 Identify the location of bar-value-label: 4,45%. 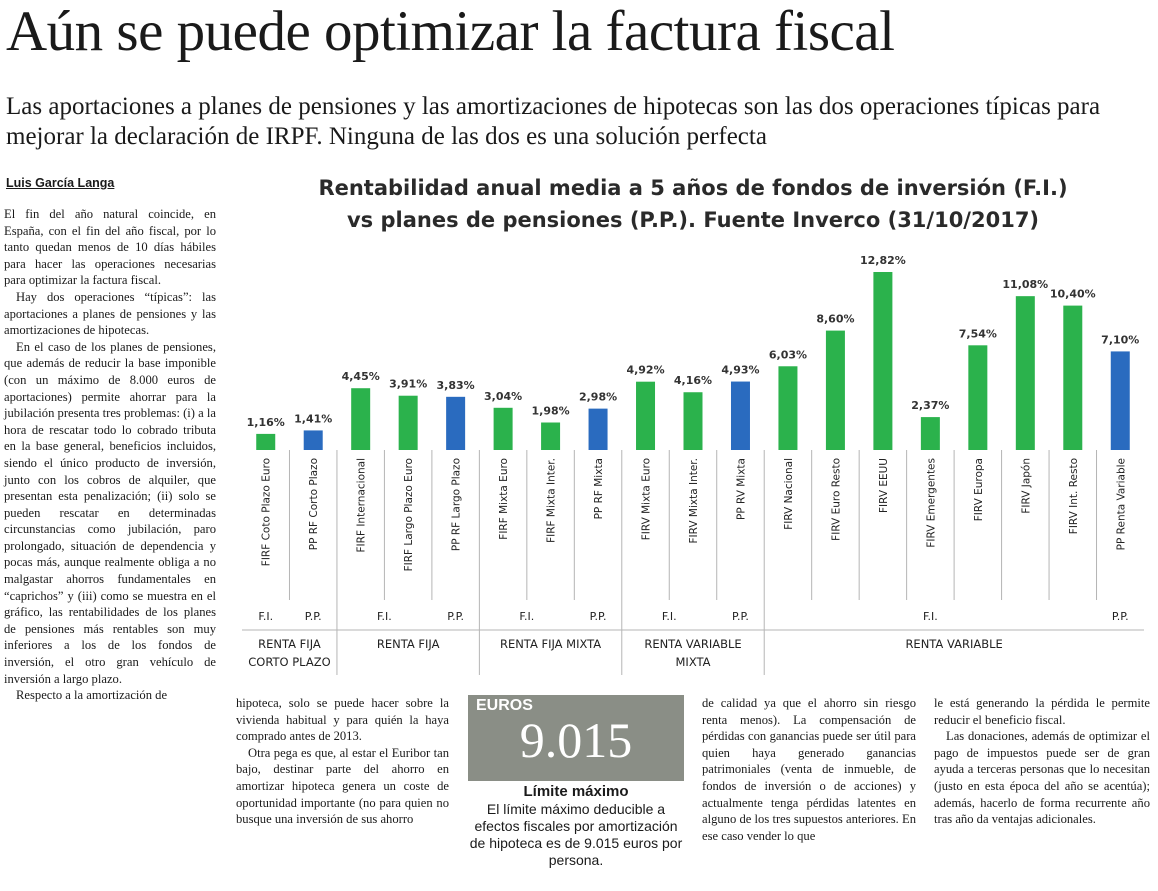
(361, 376).